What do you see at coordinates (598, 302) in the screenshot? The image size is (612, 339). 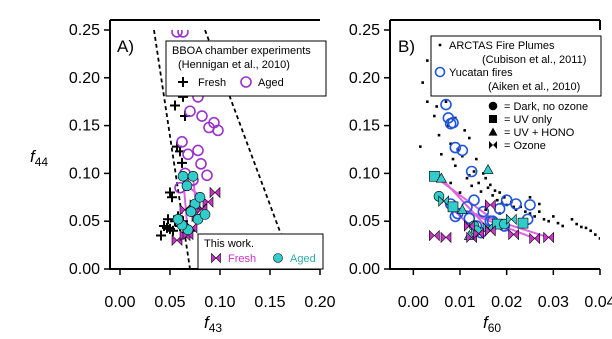 I see `x-tick-label: 0.04` at bounding box center [598, 302].